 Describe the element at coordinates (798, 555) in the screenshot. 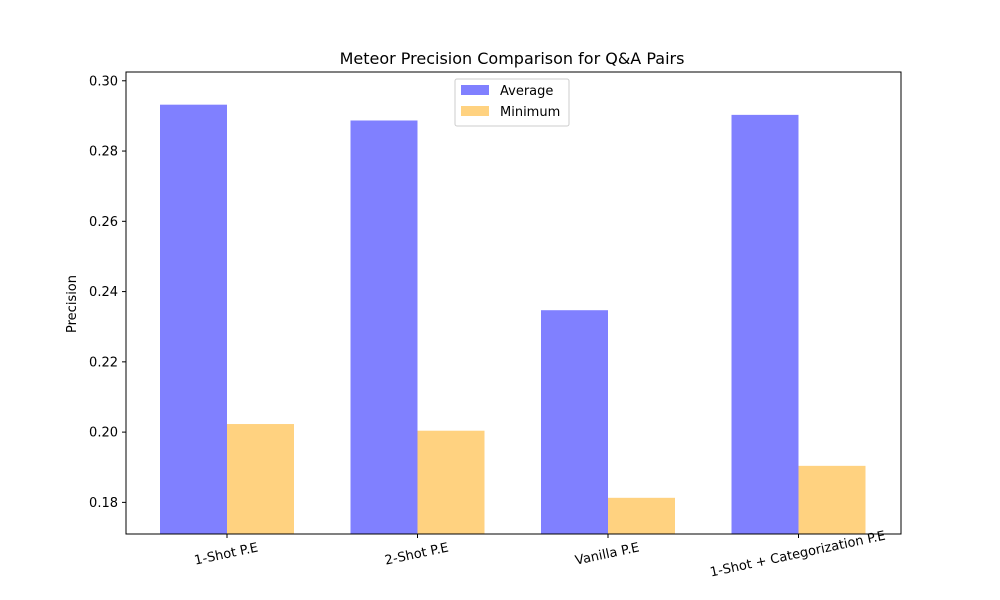

I see `x-tick-label: 1-Shot + Categorization P.E` at that location.